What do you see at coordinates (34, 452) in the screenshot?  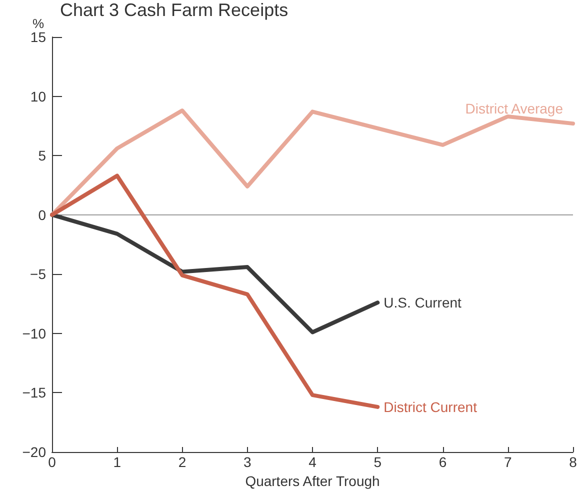 I see `y-tick-label: −20` at bounding box center [34, 452].